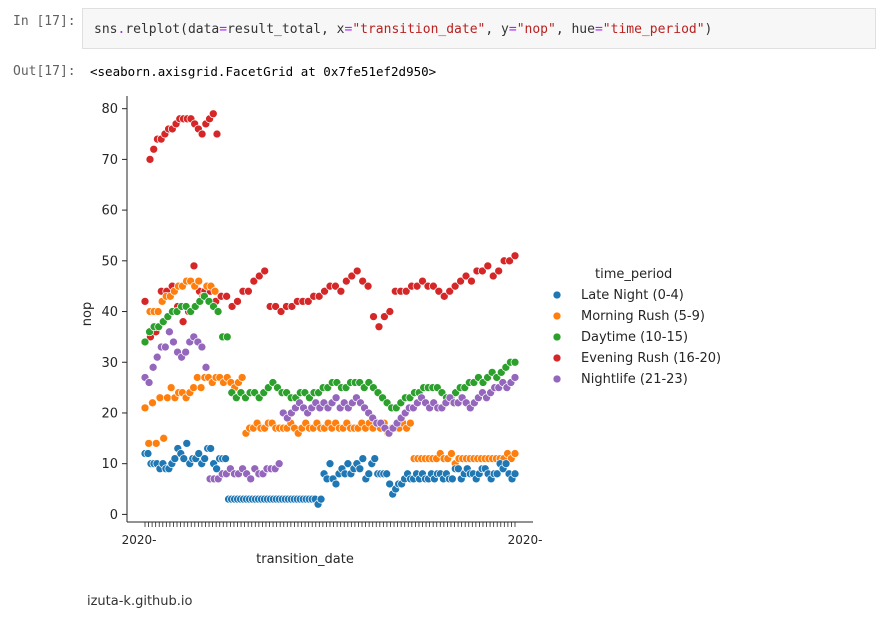 This screenshot has width=893, height=624. What do you see at coordinates (536, 29) in the screenshot?
I see `code-token-string: "nop"` at bounding box center [536, 29].